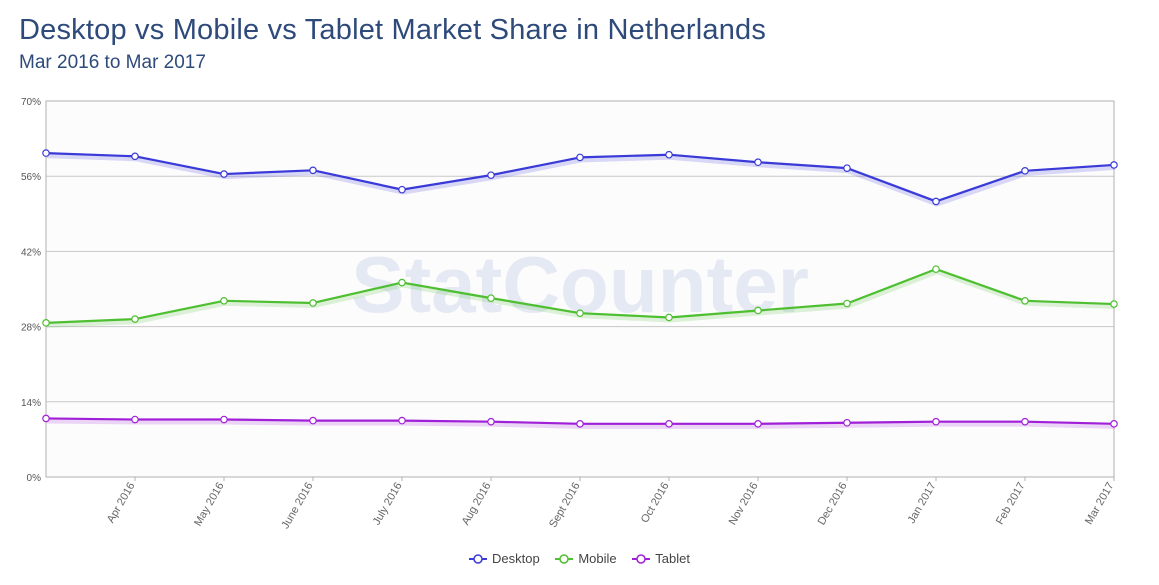 The image size is (1159, 585). I want to click on legend: Desktop Mobile Tablet, so click(579, 559).